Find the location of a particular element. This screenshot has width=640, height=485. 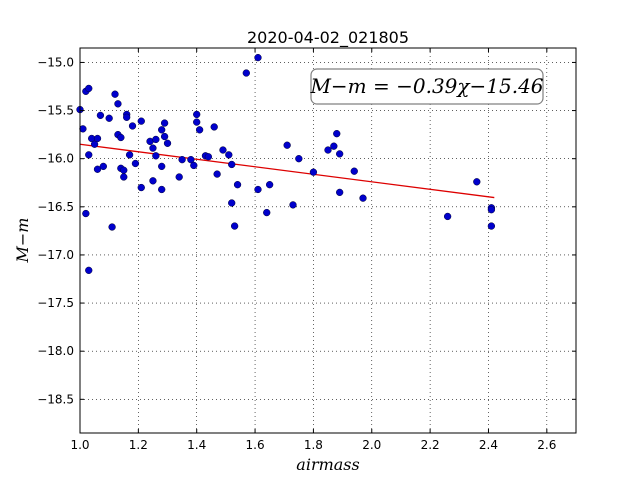

annotation-box is located at coordinates (427, 86).